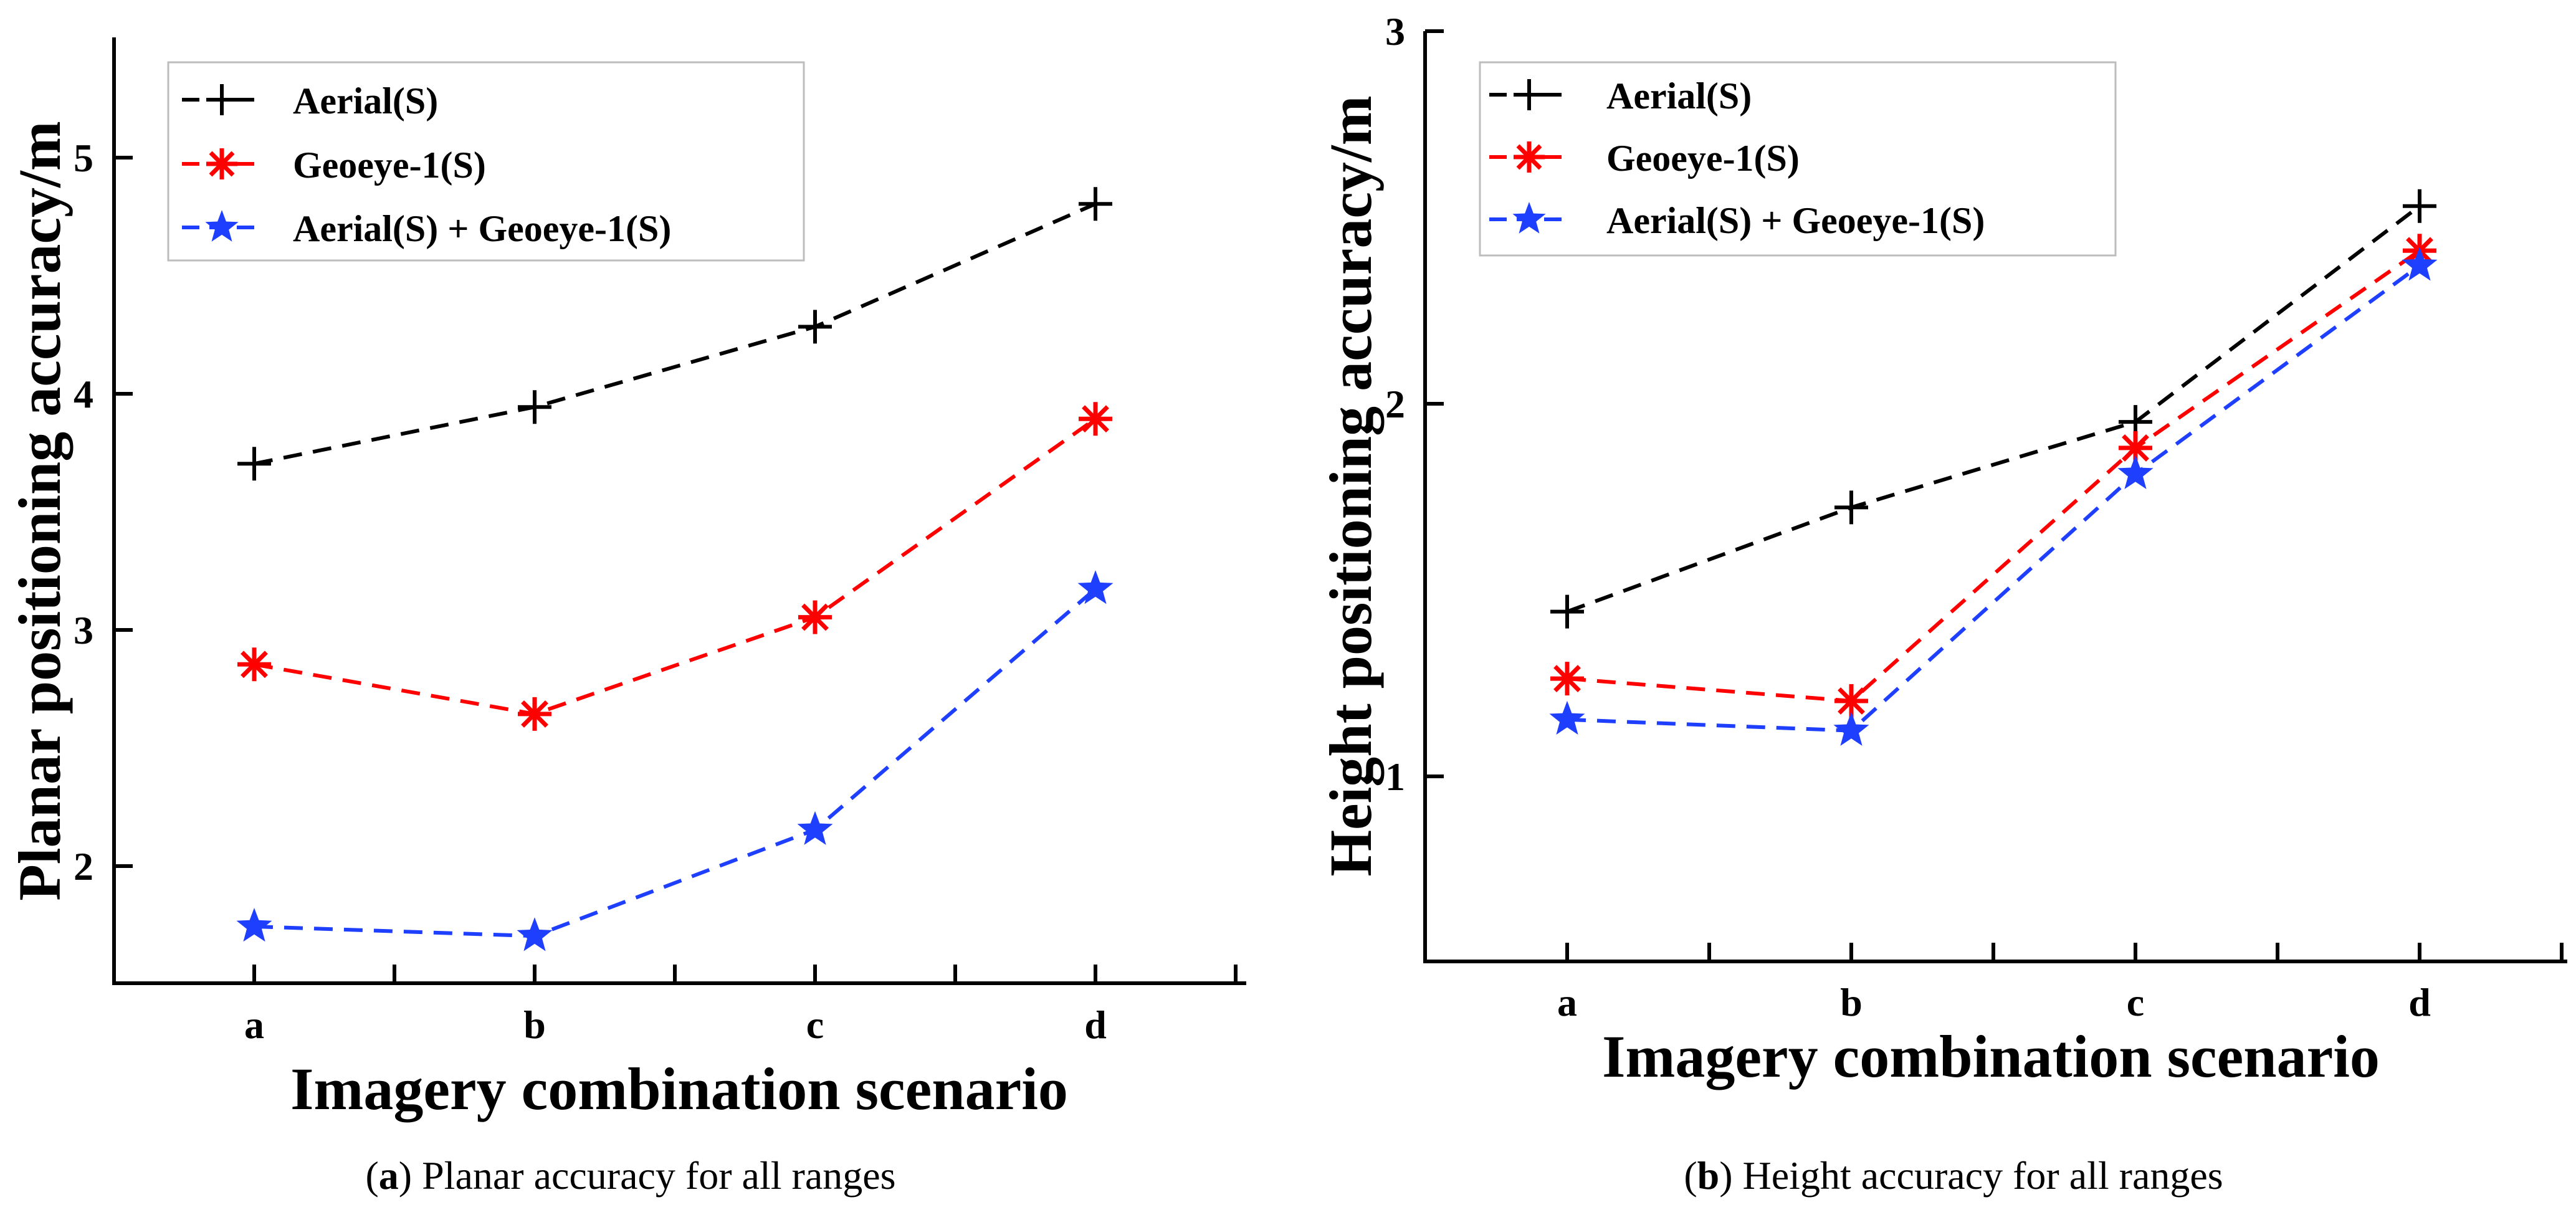  I want to click on panel-b-point-s2-a, so click(1567, 679).